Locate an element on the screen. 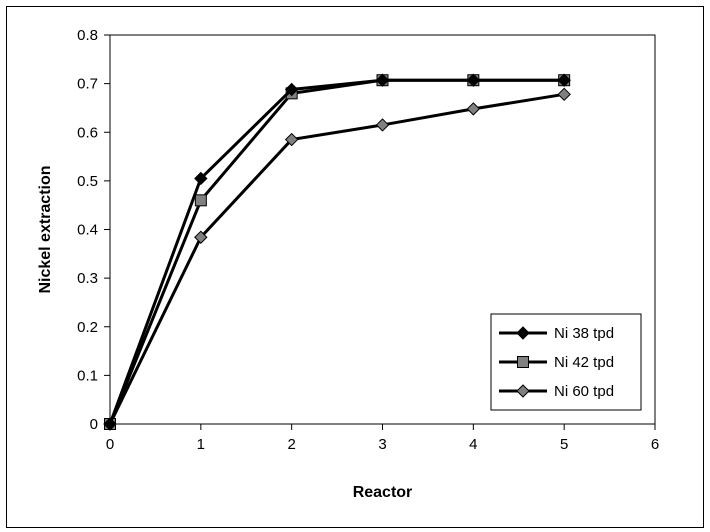 The image size is (710, 532). legend: Ni 38 tpd Ni 42 tpd Ni 60 tpd is located at coordinates (566, 362).